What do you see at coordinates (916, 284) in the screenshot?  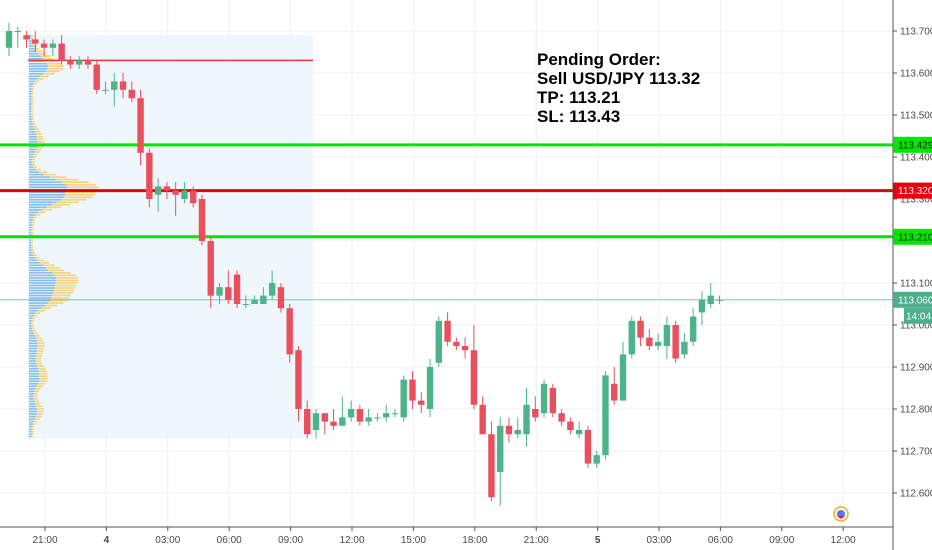 I see `price-tick-label: 113.100` at bounding box center [916, 284].